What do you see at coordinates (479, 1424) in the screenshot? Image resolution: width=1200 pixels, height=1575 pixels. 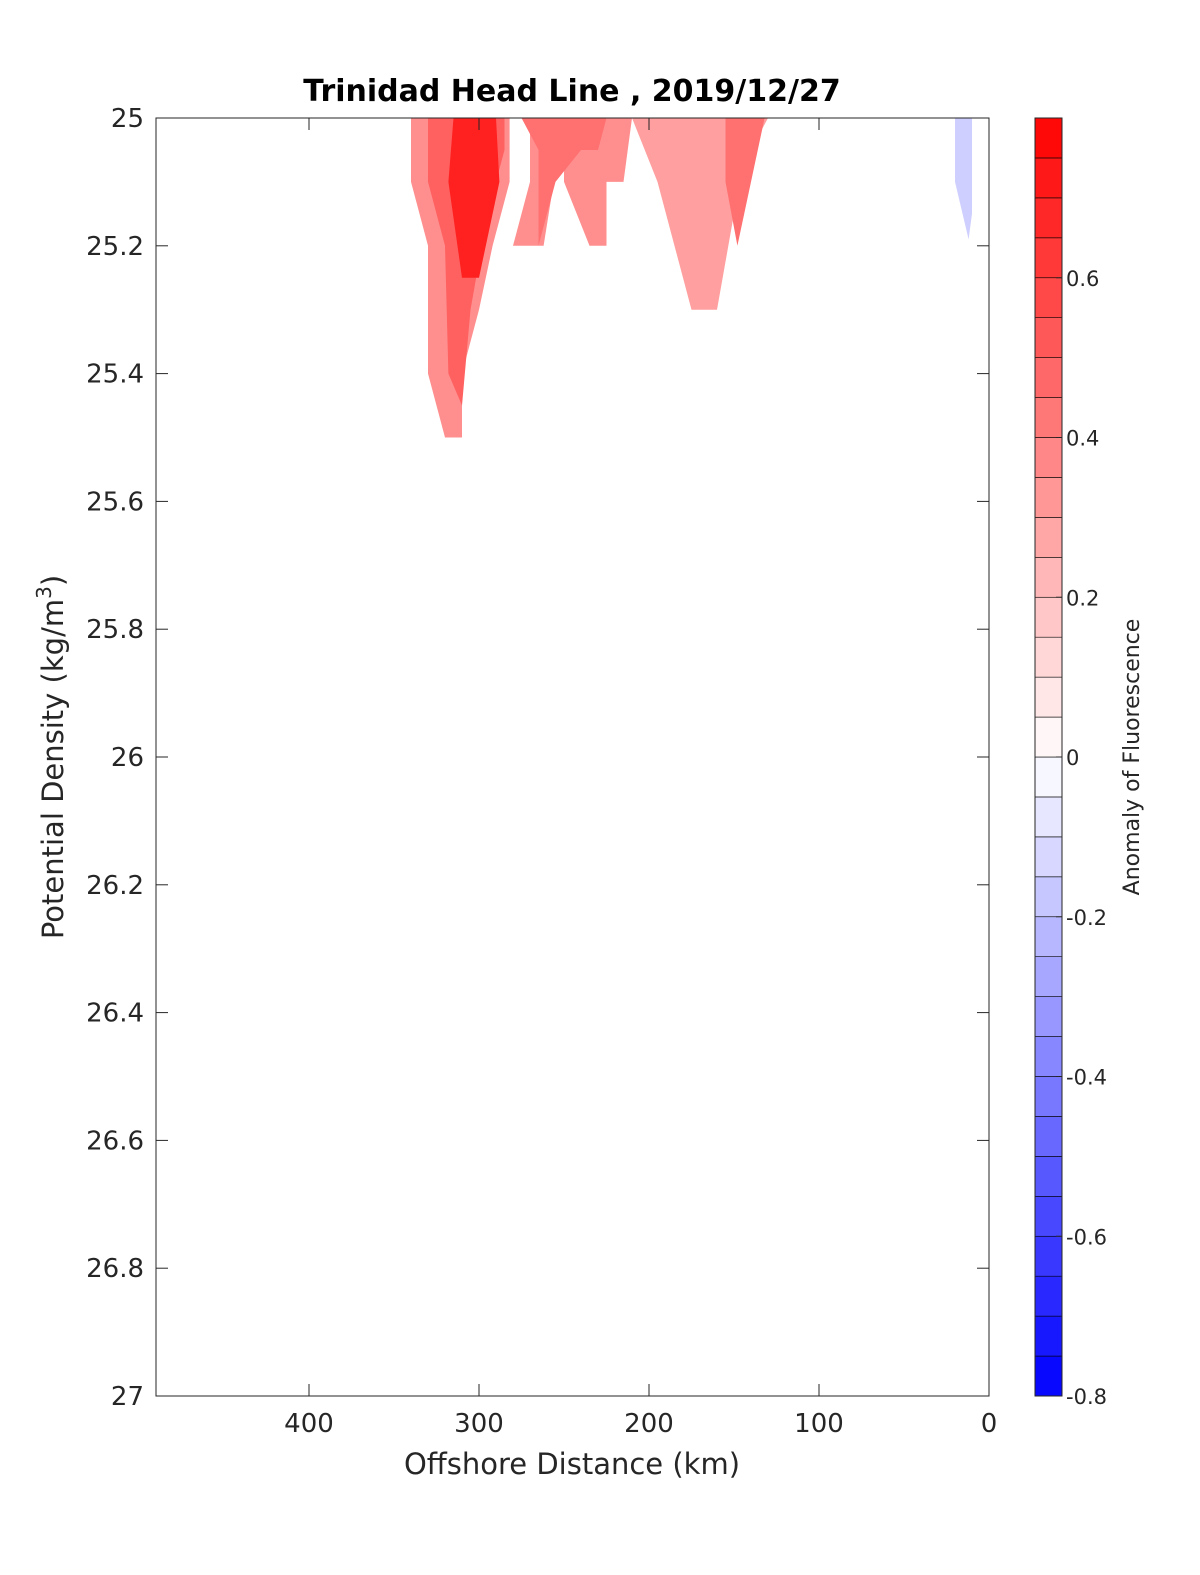 I see `x-tick-label: 300` at bounding box center [479, 1424].